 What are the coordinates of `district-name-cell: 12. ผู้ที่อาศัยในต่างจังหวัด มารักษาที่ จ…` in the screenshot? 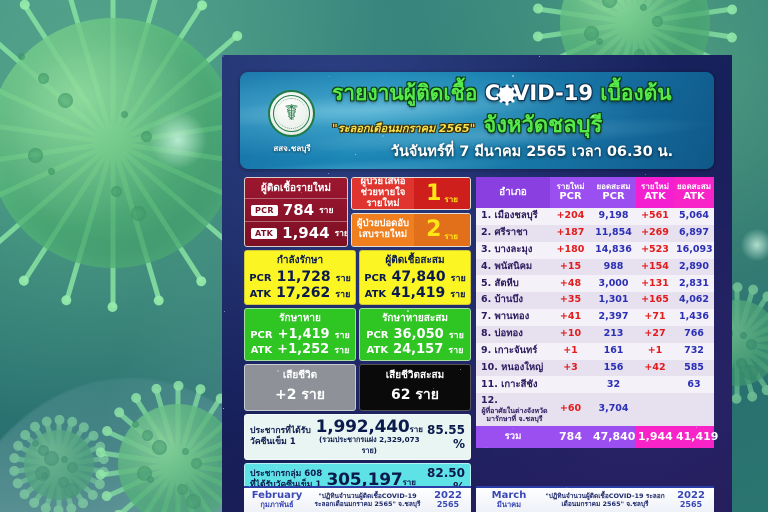 It's located at (513, 410).